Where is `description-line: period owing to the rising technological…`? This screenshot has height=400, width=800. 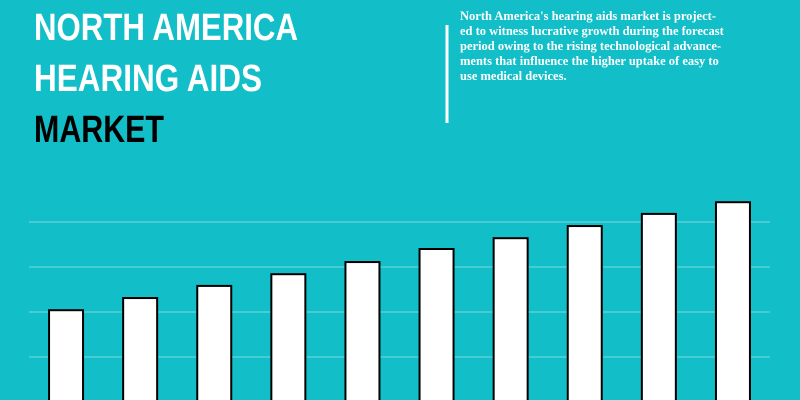
description-line: period owing to the rising technological… is located at coordinates (590, 46).